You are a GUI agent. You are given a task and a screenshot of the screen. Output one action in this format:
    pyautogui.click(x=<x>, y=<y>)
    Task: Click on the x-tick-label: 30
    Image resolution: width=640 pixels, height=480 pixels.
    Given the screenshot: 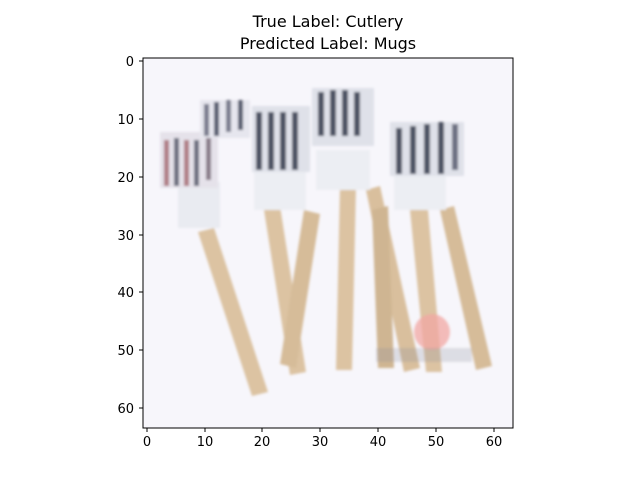 What is the action you would take?
    pyautogui.click(x=320, y=442)
    